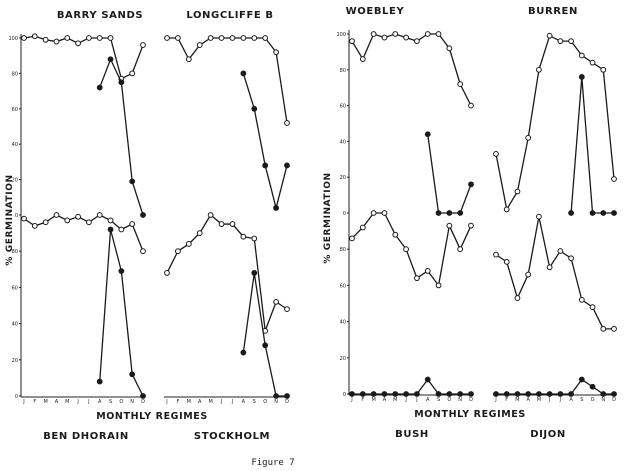 The height and width of the screenshot is (471, 624). I want to click on y-tick-label: 60, so click(343, 286).